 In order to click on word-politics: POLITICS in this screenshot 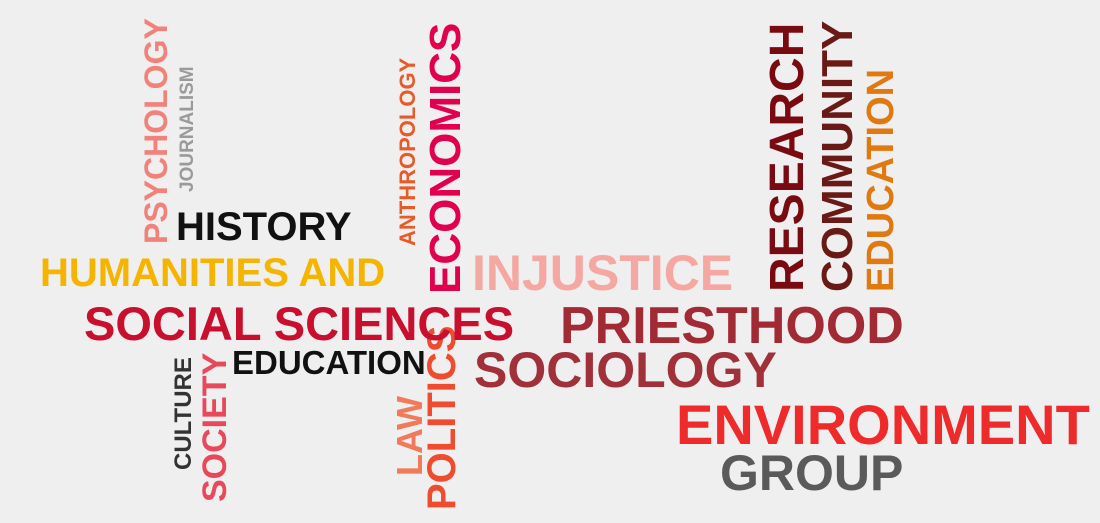, I will do `click(442, 417)`.